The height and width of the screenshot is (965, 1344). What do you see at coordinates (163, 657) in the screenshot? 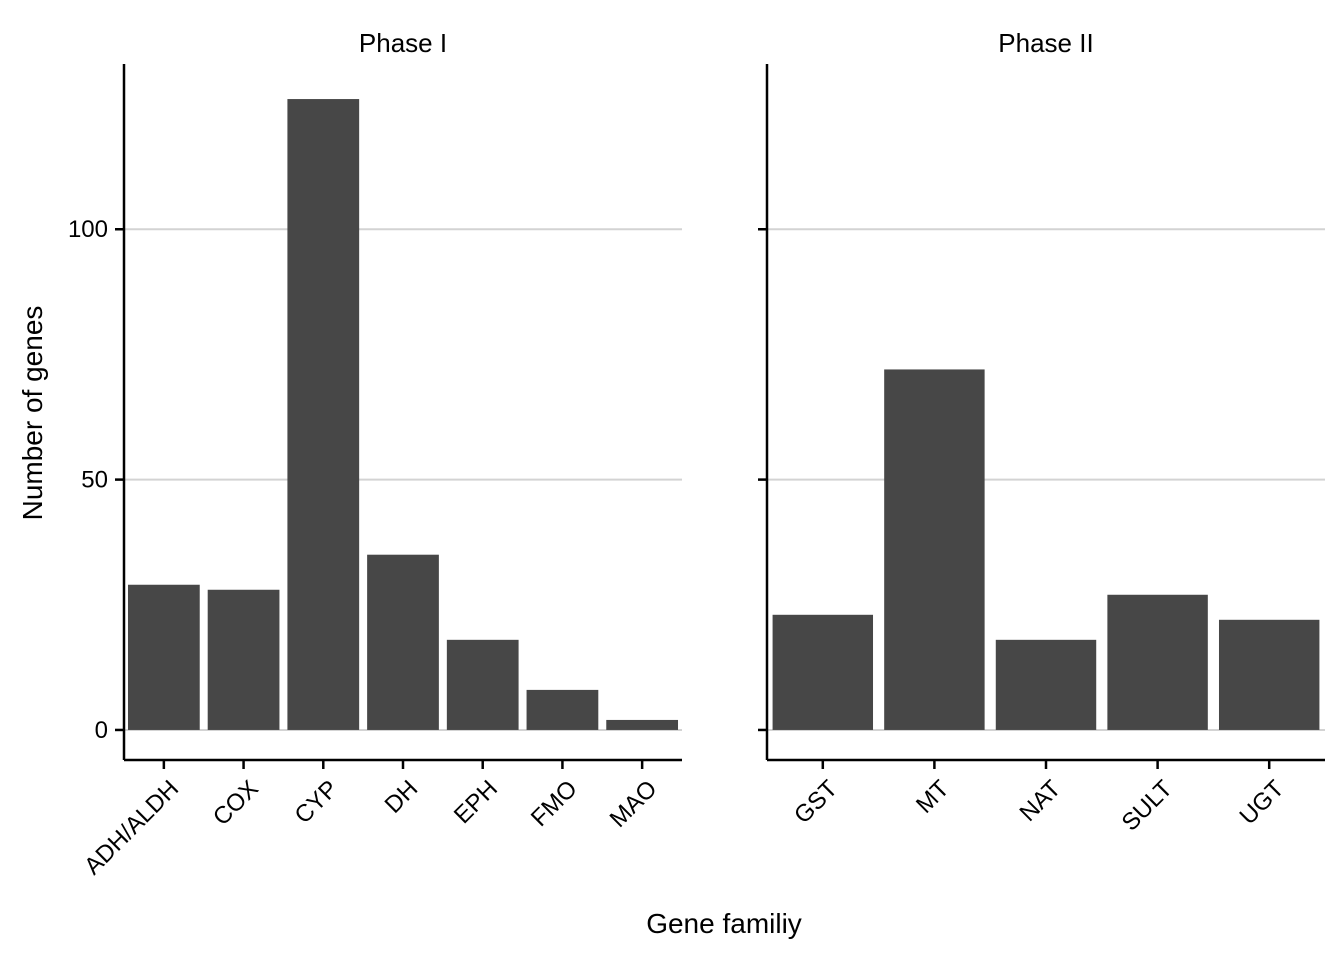
I see `bar-adh-aldh` at bounding box center [163, 657].